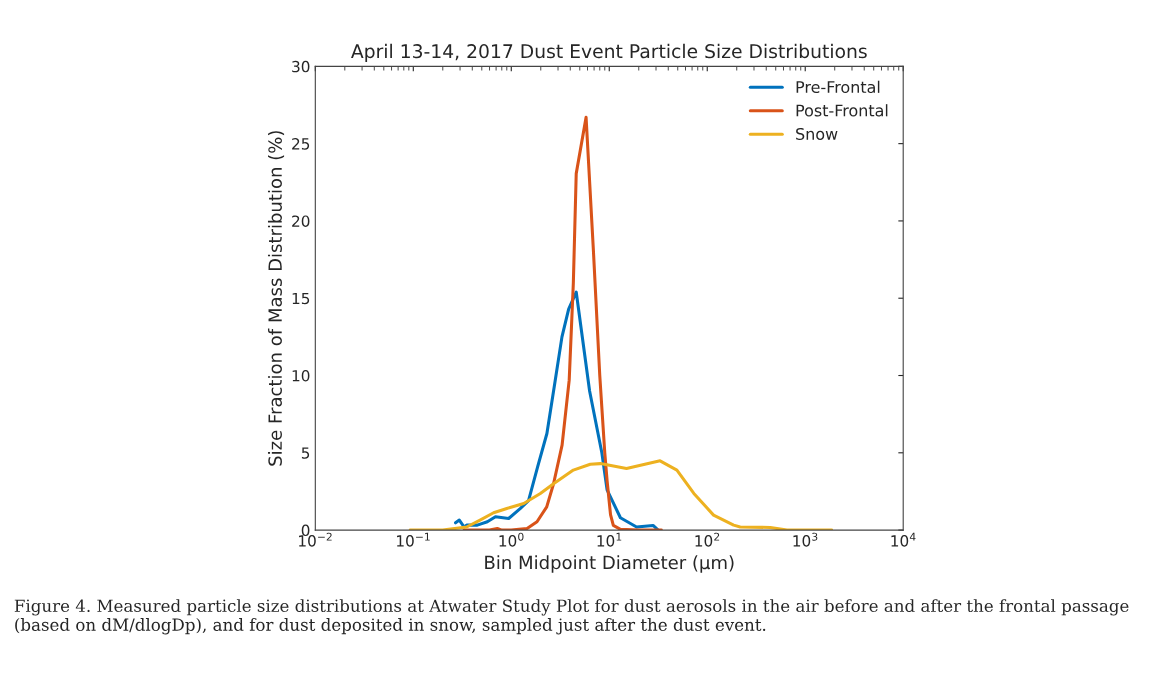 The height and width of the screenshot is (677, 1155). I want to click on x-axis-title: Bin Midpoint Diameter (µm), so click(609, 564).